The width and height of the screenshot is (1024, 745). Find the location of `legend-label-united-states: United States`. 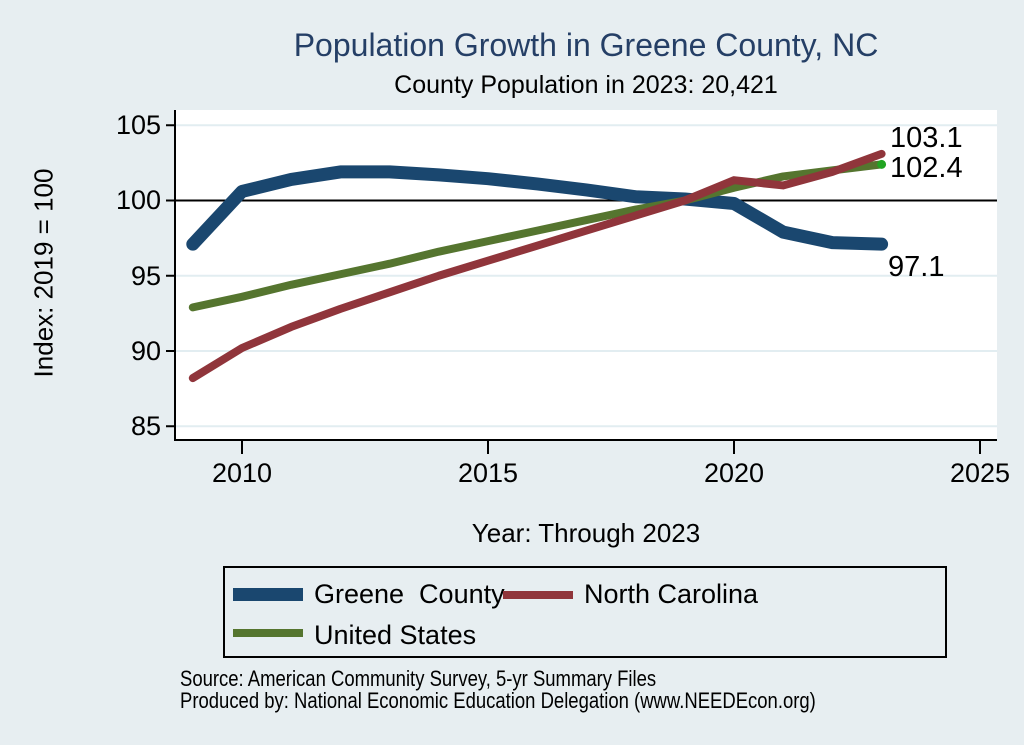

legend-label-united-states: United States is located at coordinates (395, 635).